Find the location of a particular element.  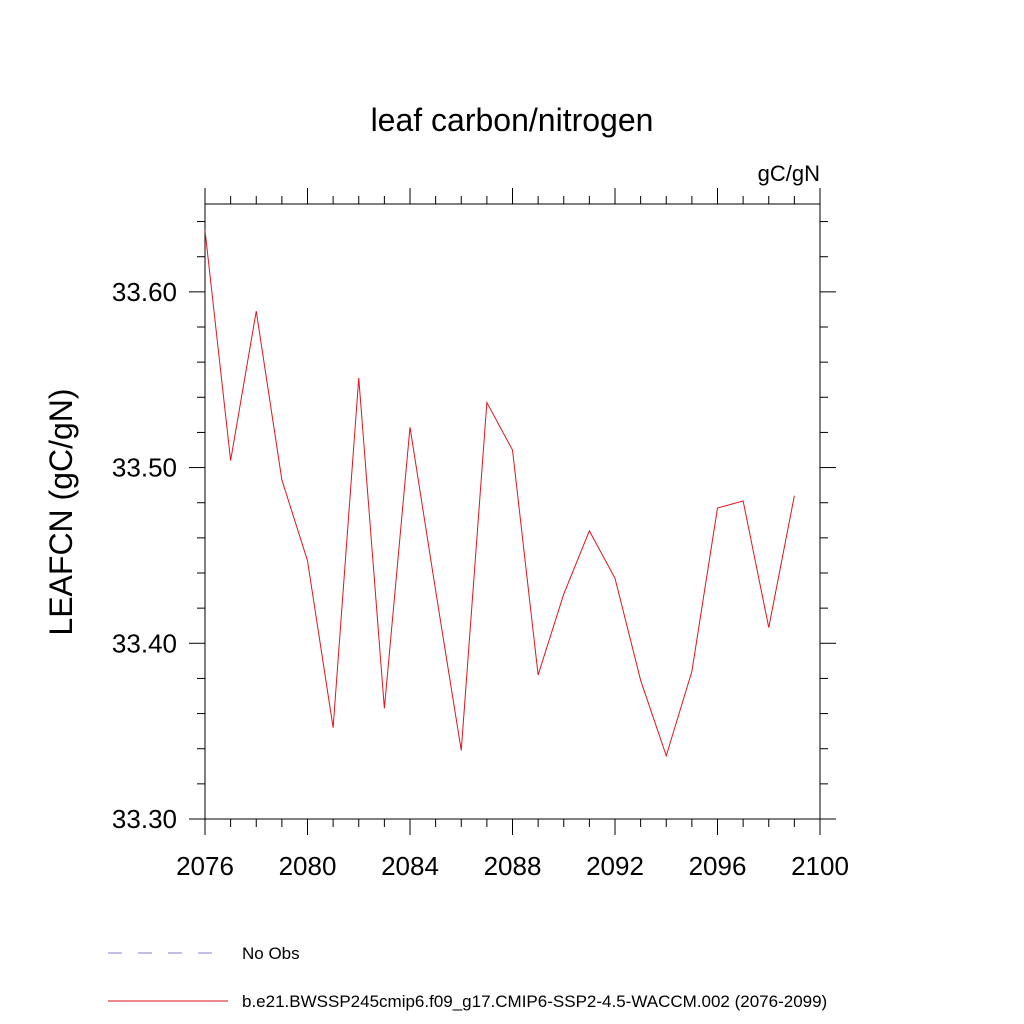

x-tick-label: 2076 is located at coordinates (205, 866).